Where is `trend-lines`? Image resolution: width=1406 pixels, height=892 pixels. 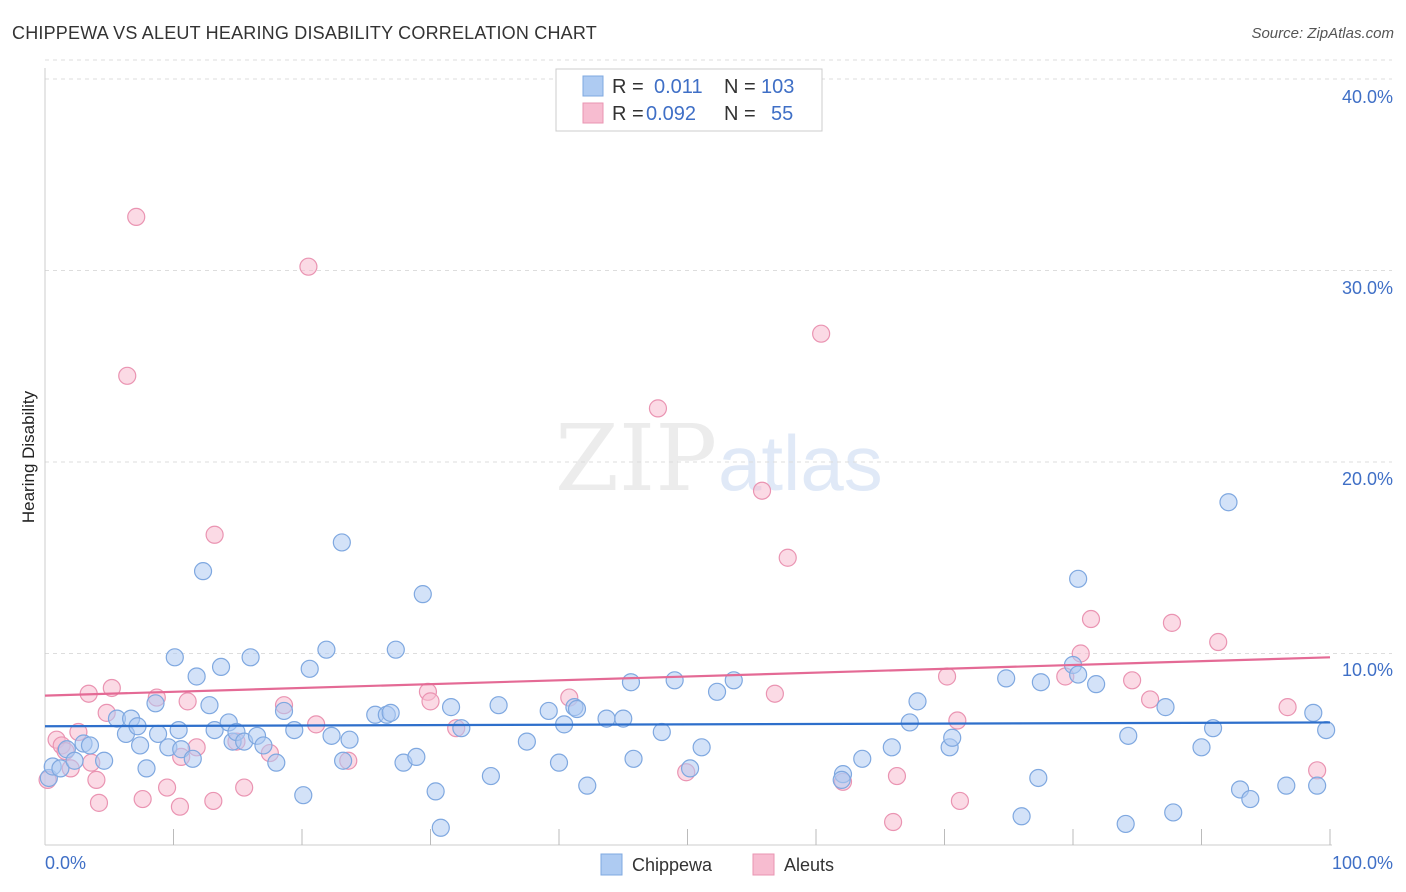 trend-lines is located at coordinates (687, 692).